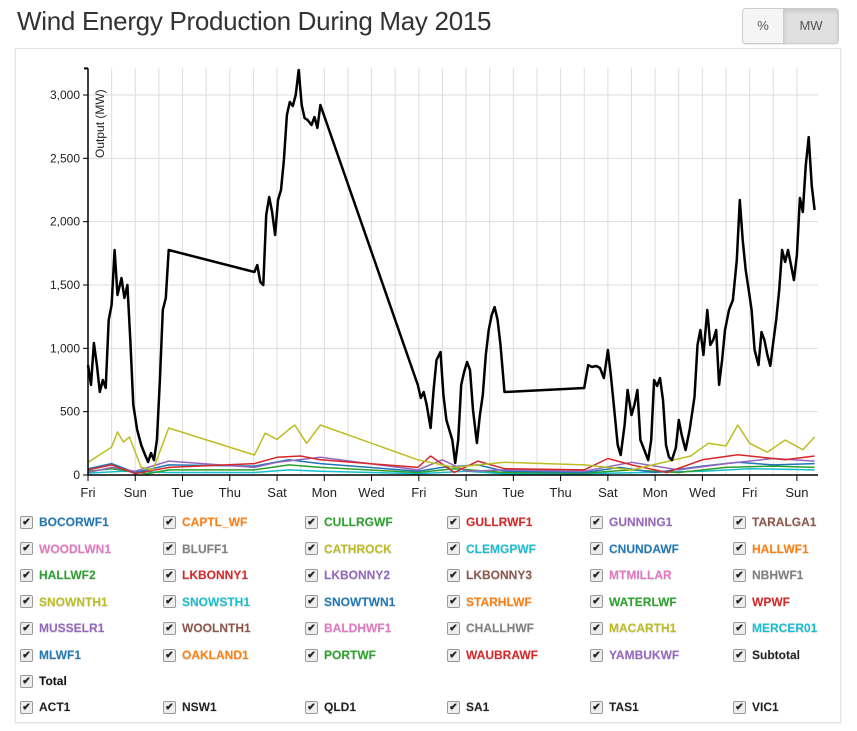  I want to click on legend-item-yambukwf: ✔ YAMBUKWF, so click(634, 655).